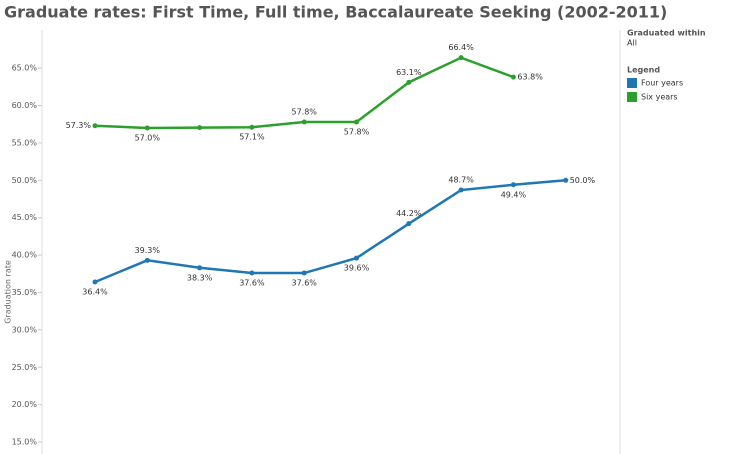  I want to click on value-label: 44.2%, so click(409, 213).